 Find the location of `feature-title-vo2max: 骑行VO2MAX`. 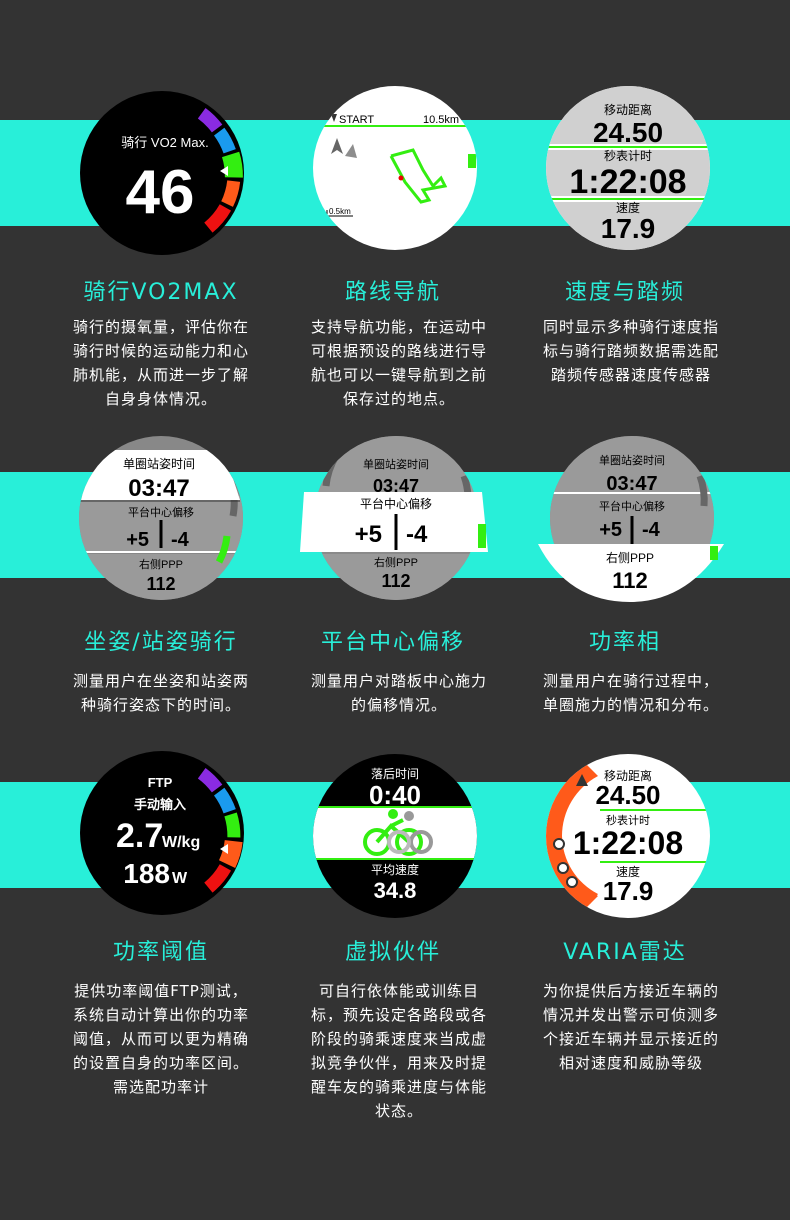

feature-title-vo2max: 骑行VO2MAX is located at coordinates (161, 292).